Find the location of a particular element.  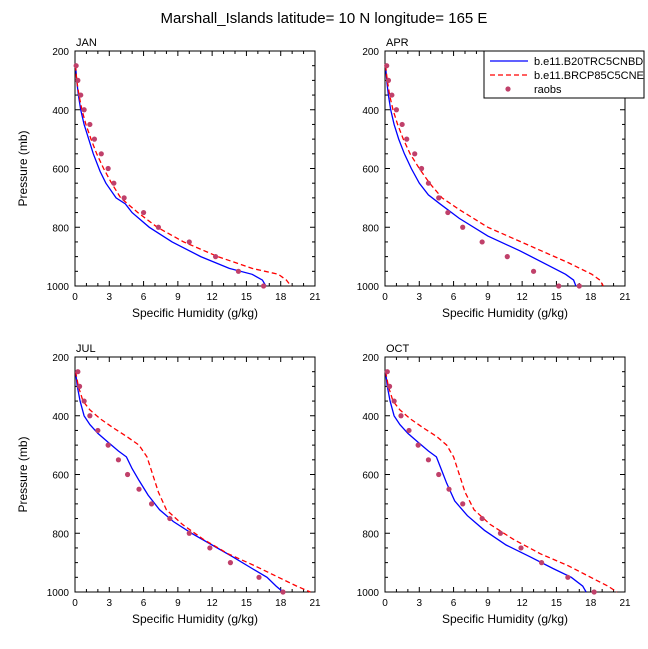

legend-label: b.e11.B20TRC5CNBD is located at coordinates (588, 62).